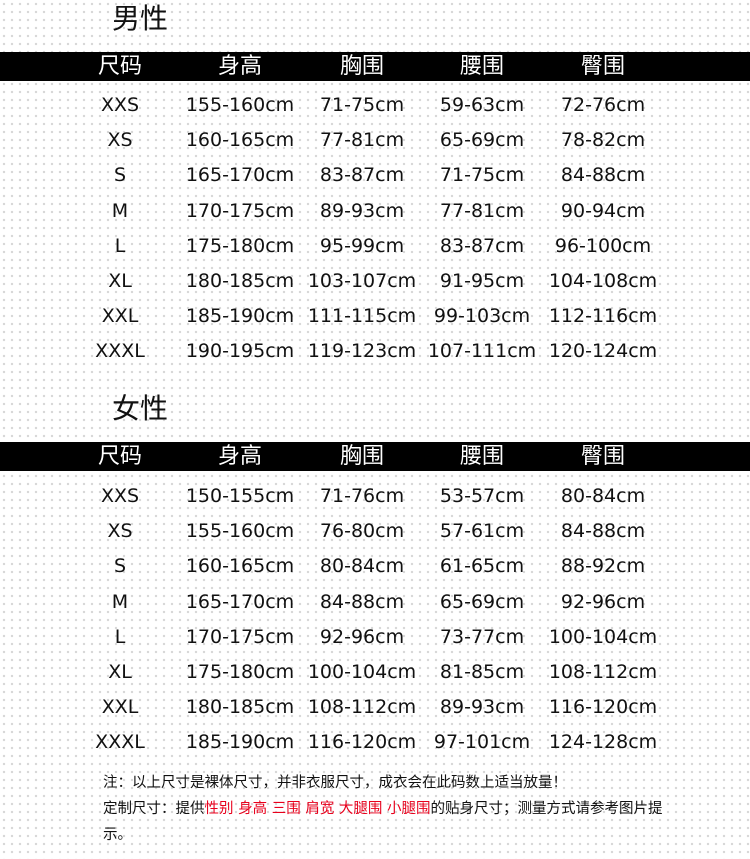 The height and width of the screenshot is (859, 750). What do you see at coordinates (154, 809) in the screenshot?
I see `custom-prefix: 定制尺寸：提供` at bounding box center [154, 809].